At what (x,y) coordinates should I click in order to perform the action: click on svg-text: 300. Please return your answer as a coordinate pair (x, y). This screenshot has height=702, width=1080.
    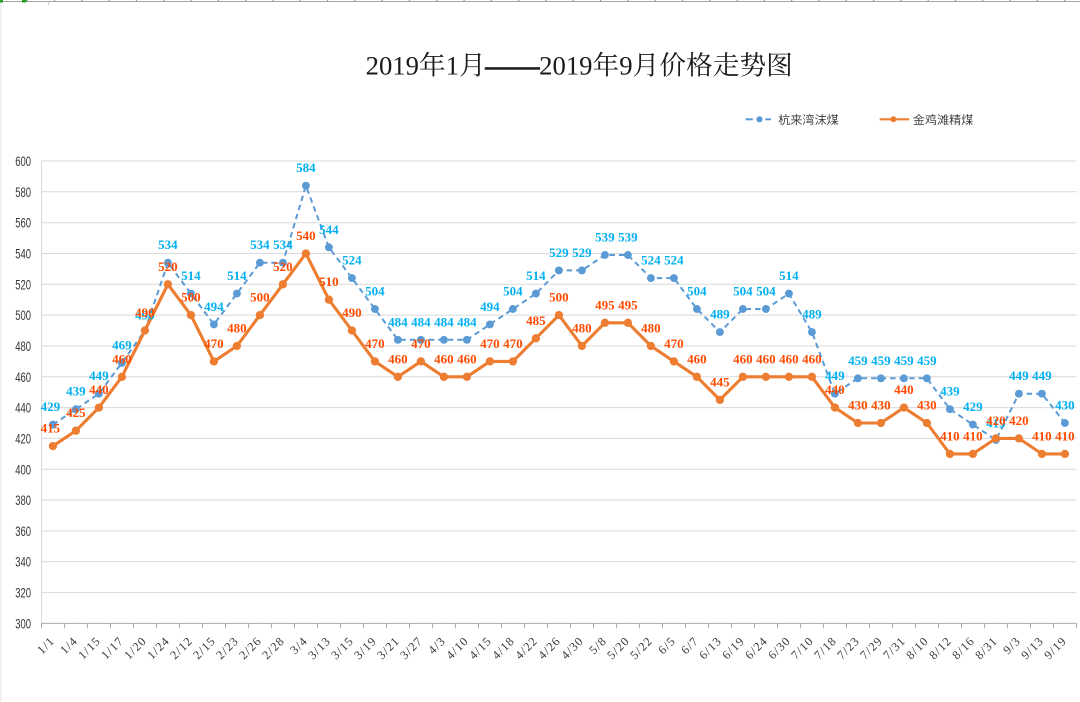
    Looking at the image, I should click on (23, 623).